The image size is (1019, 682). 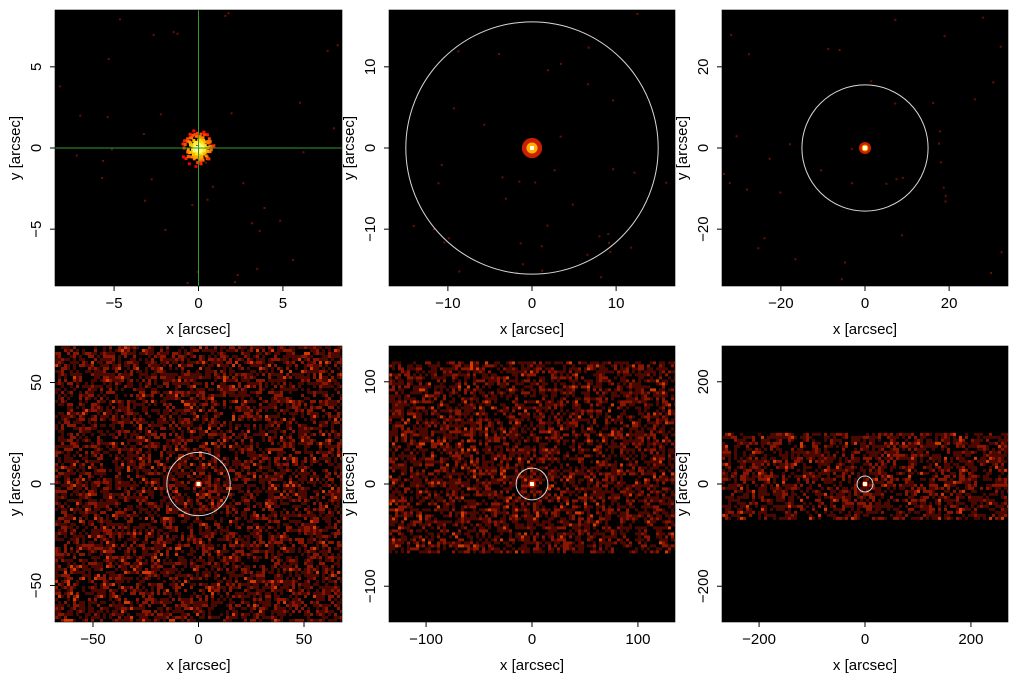 I want to click on x-tick-label: −5, so click(x=114, y=303).